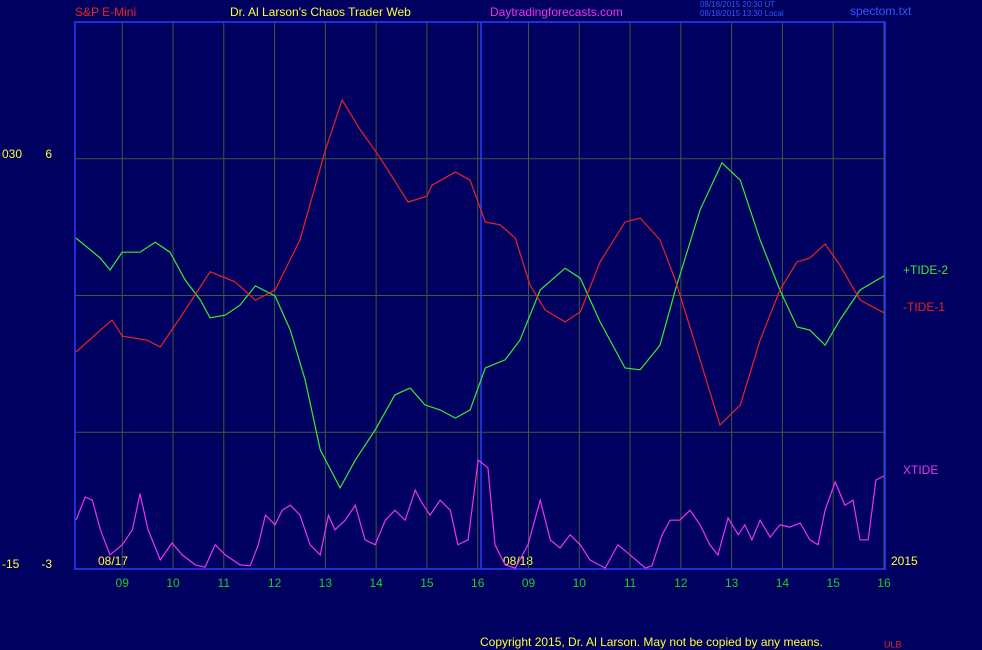 Image resolution: width=982 pixels, height=650 pixels. I want to click on chart-title: Dr. Al Larson's Chaos Trader Web, so click(320, 12).